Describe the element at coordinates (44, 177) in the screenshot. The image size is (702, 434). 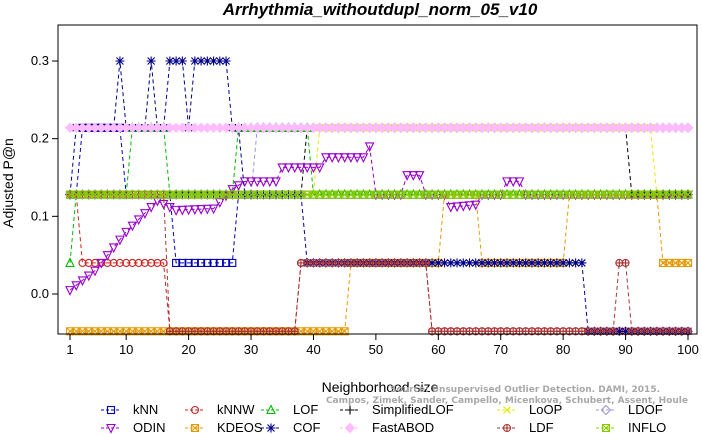
I see `y-axis: 0.0 0.1 0.2 0.3` at that location.